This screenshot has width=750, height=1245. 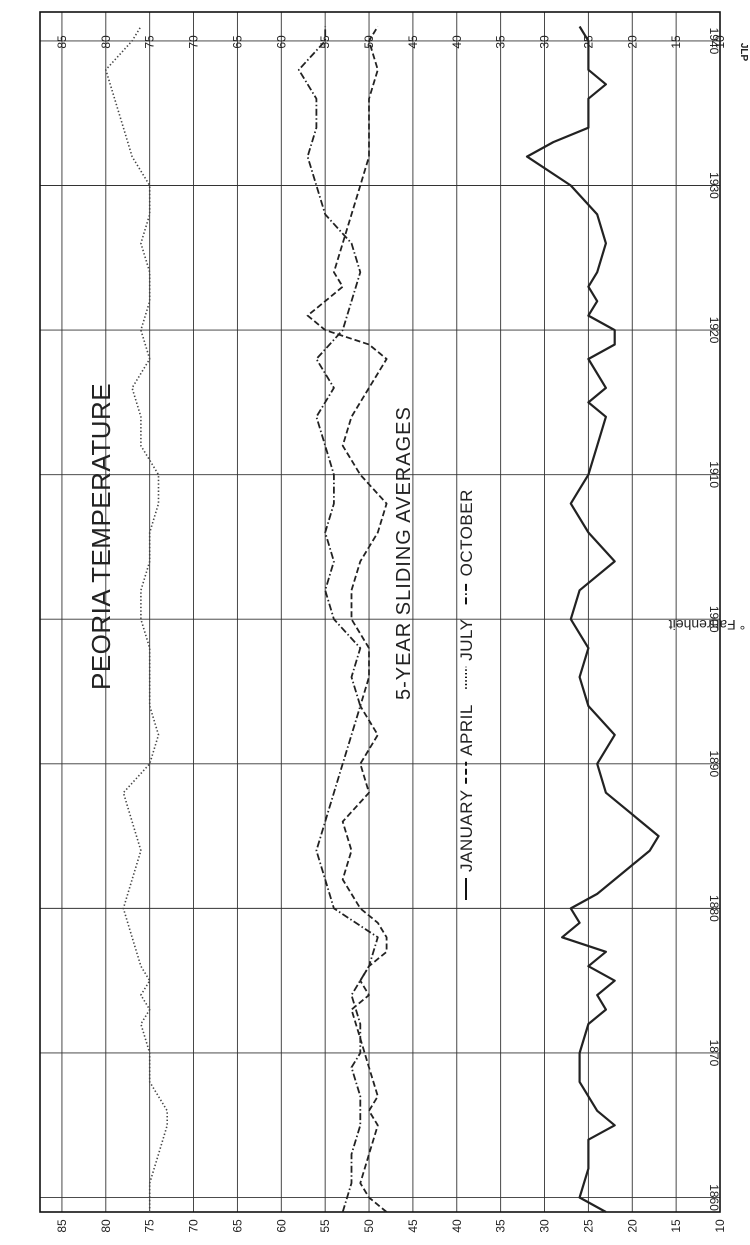 I want to click on temp-tick-label-top: 30, so click(x=545, y=42).